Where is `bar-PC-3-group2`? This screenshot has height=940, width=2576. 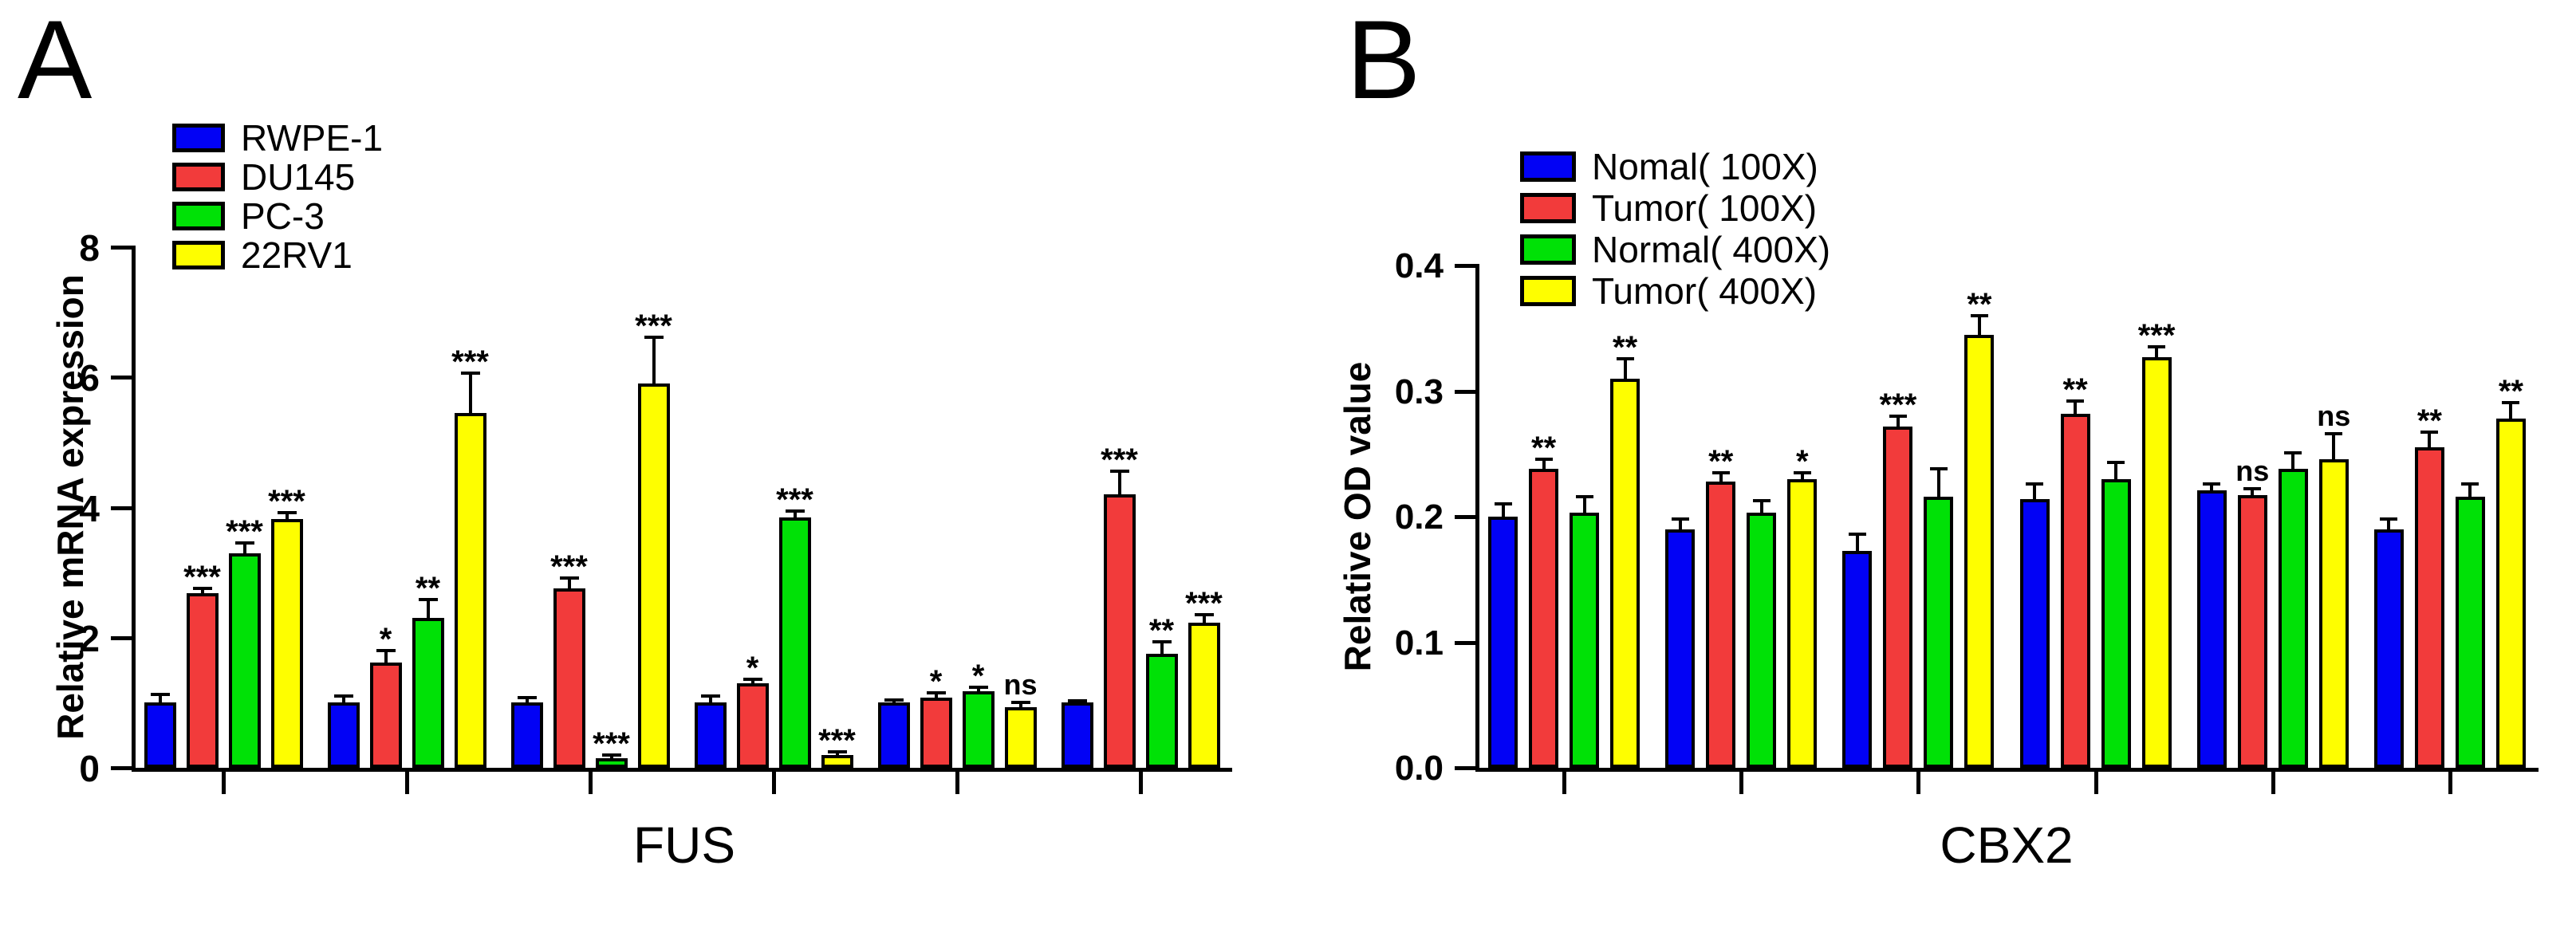 bar-PC-3-group2 is located at coordinates (428, 693).